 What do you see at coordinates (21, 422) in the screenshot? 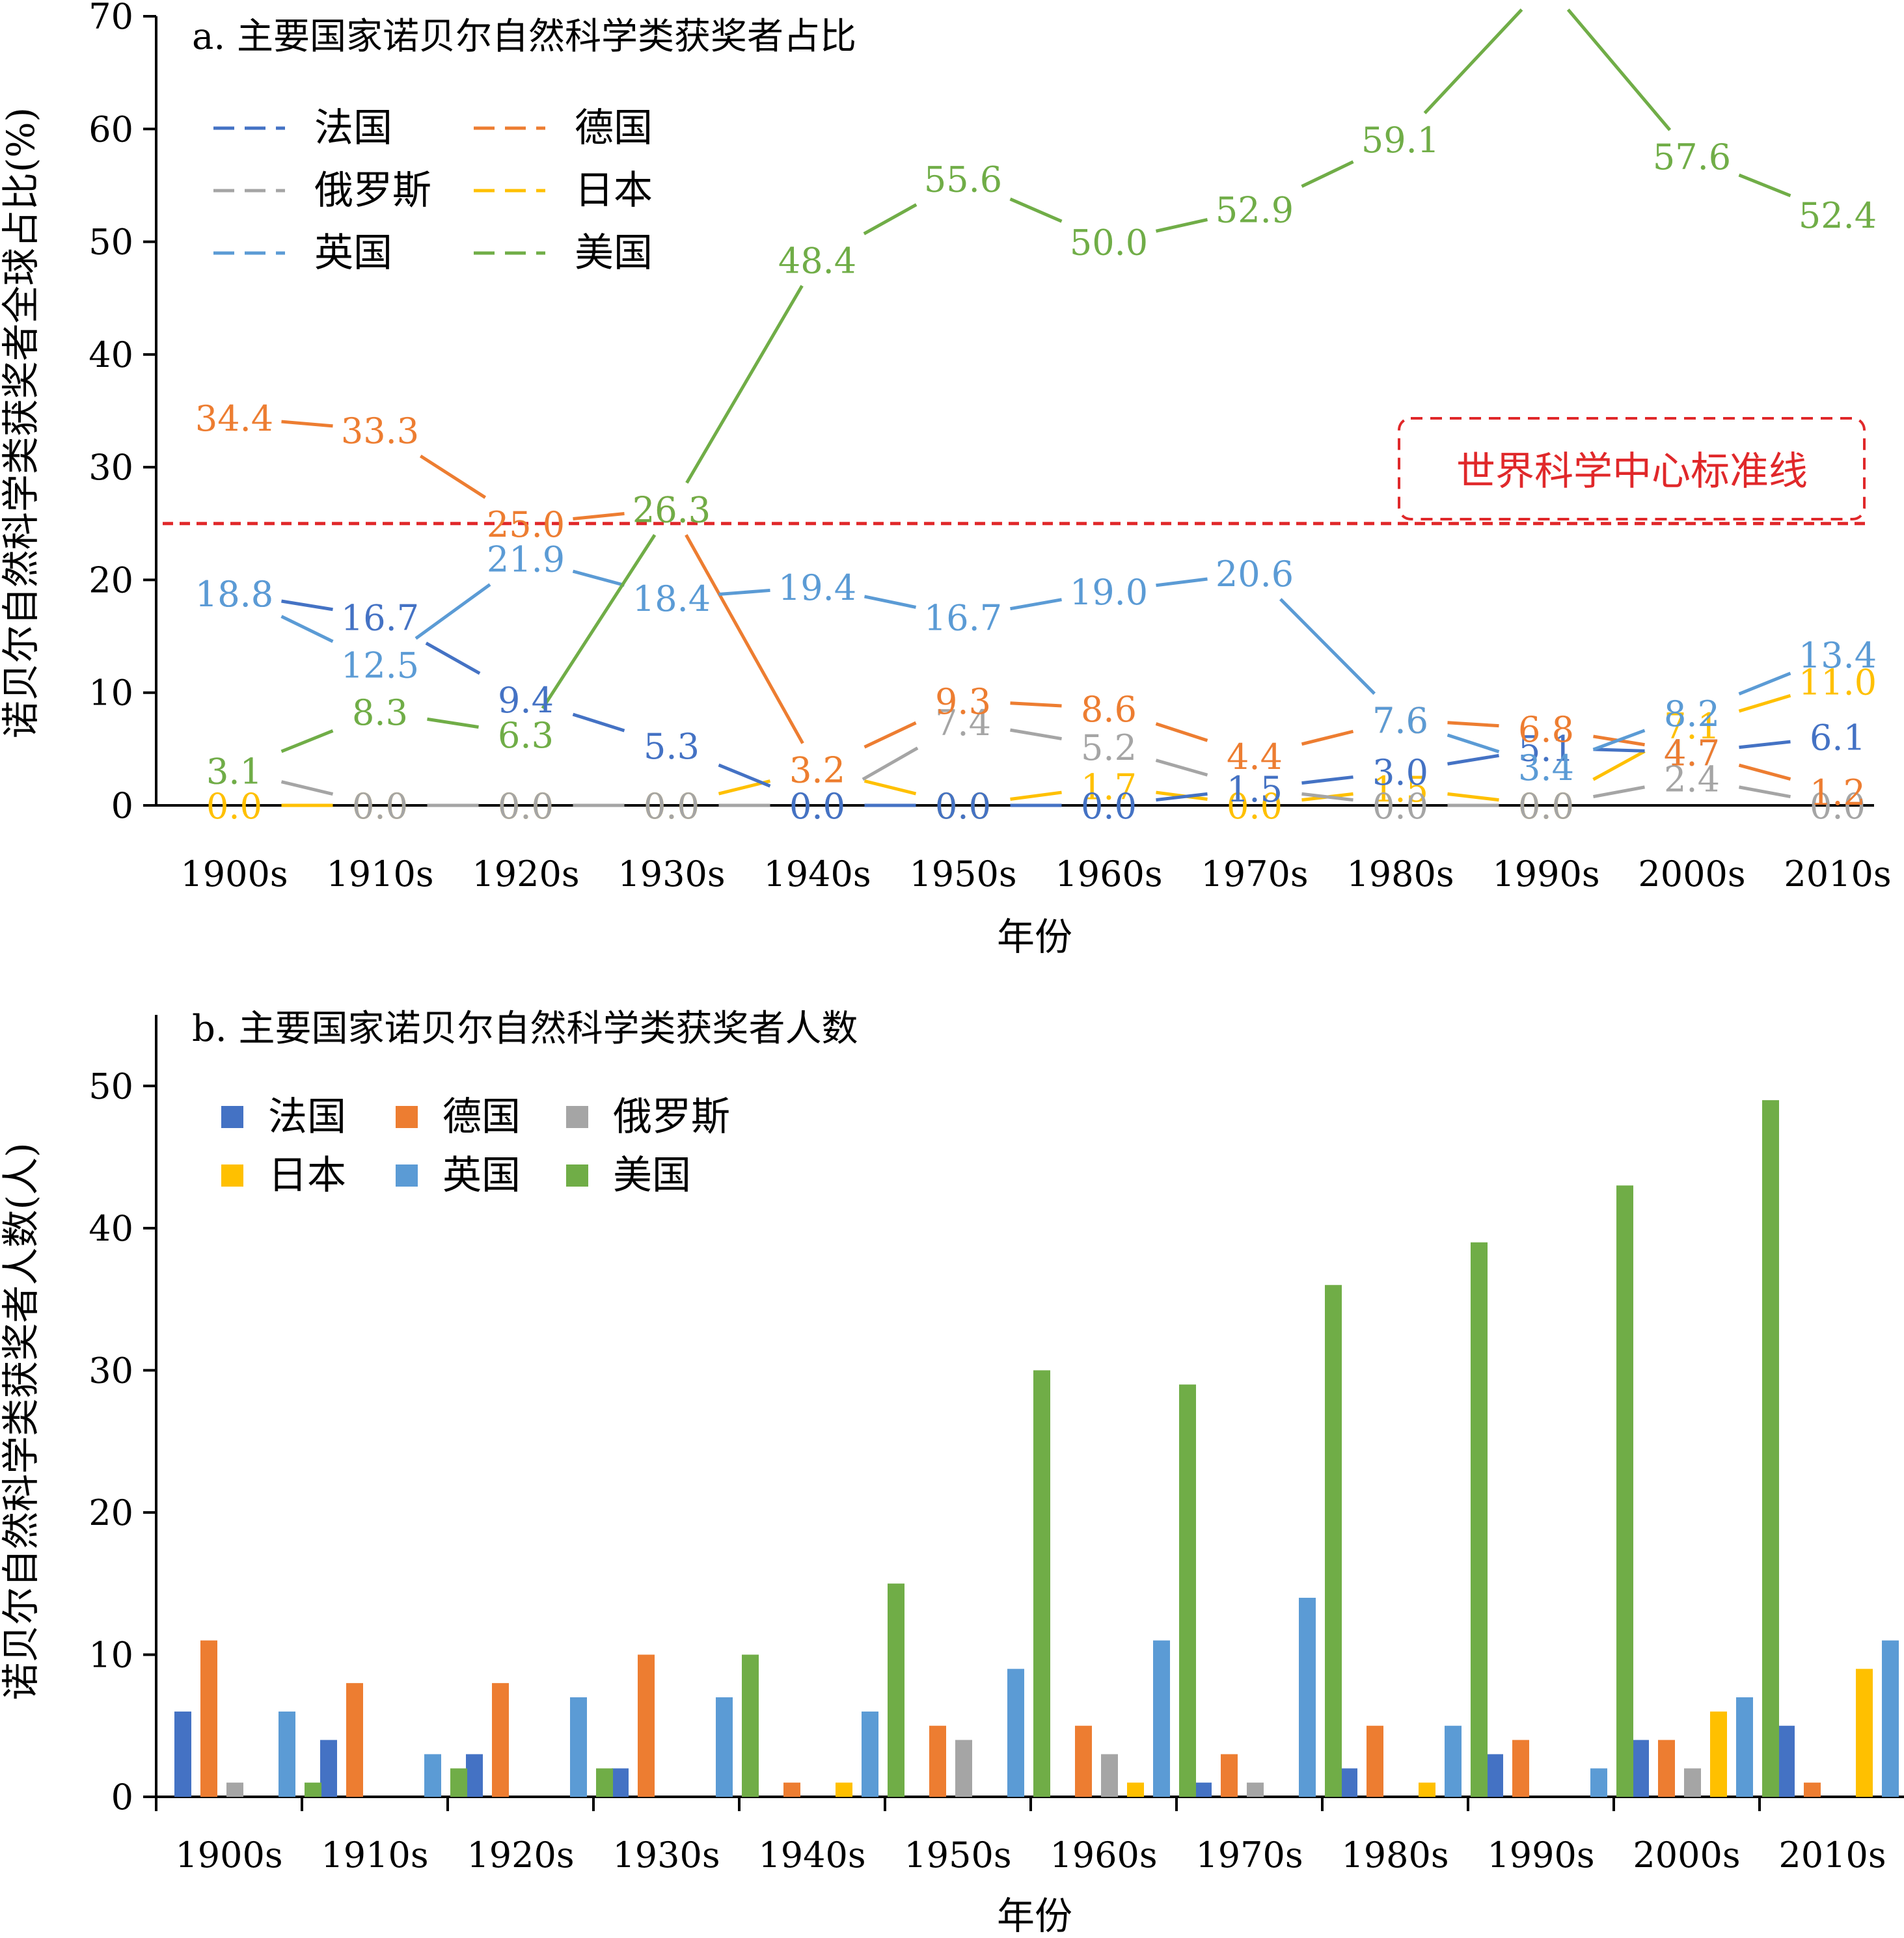
I see `panel-a-y-axis-label: 诺贝尔自然科学类获奖者全球占比(%)` at bounding box center [21, 422].